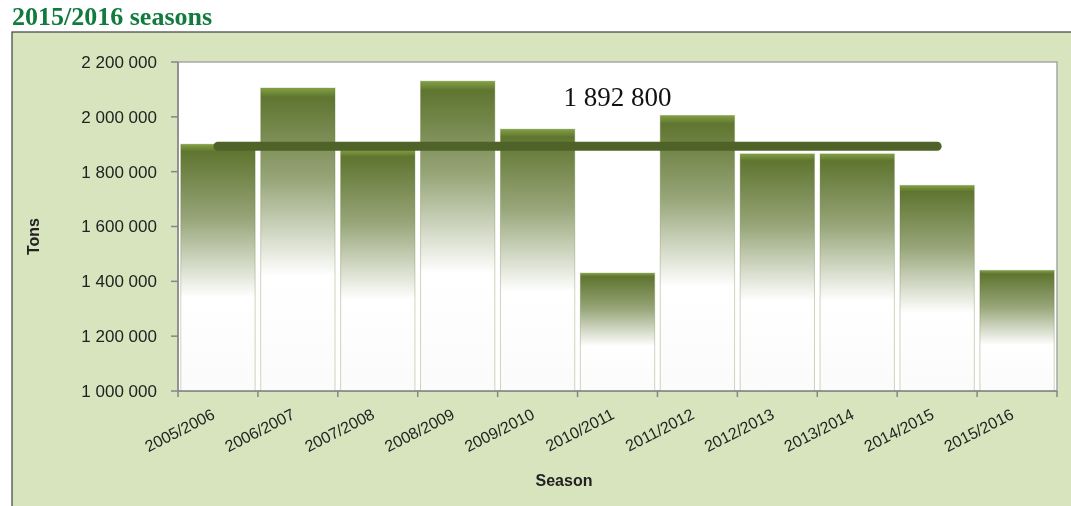 The width and height of the screenshot is (1071, 506). Describe the element at coordinates (119, 337) in the screenshot. I see `y-tick-label: 1 200 000` at that location.